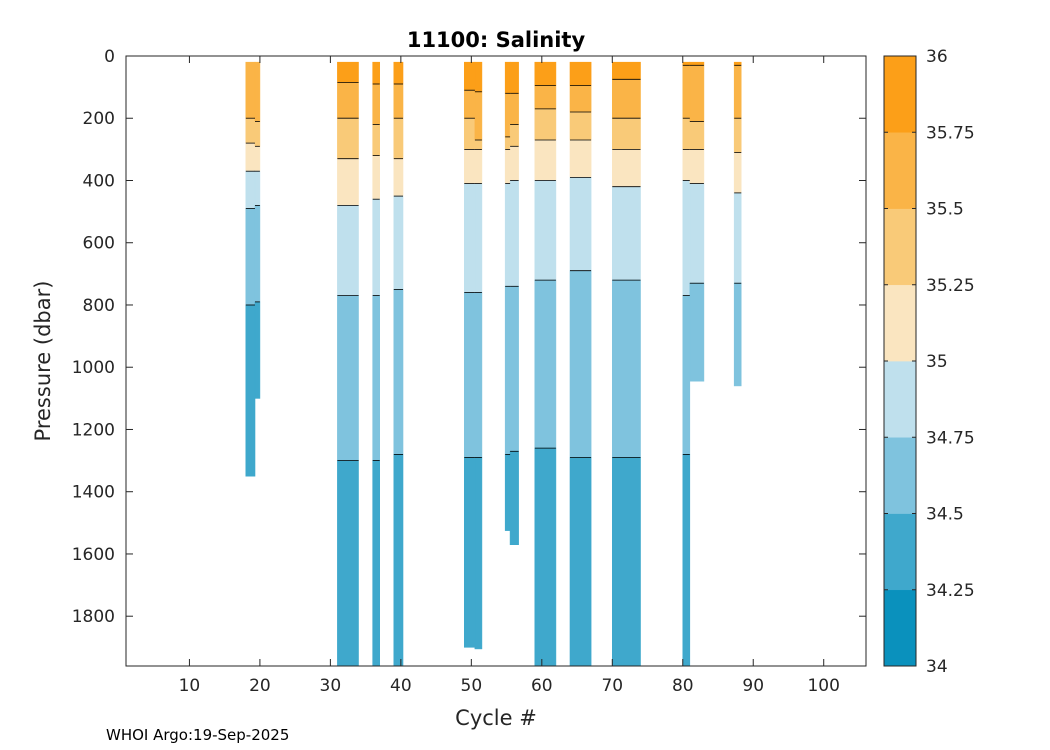  What do you see at coordinates (190, 686) in the screenshot?
I see `x-tick-label: 10` at bounding box center [190, 686].